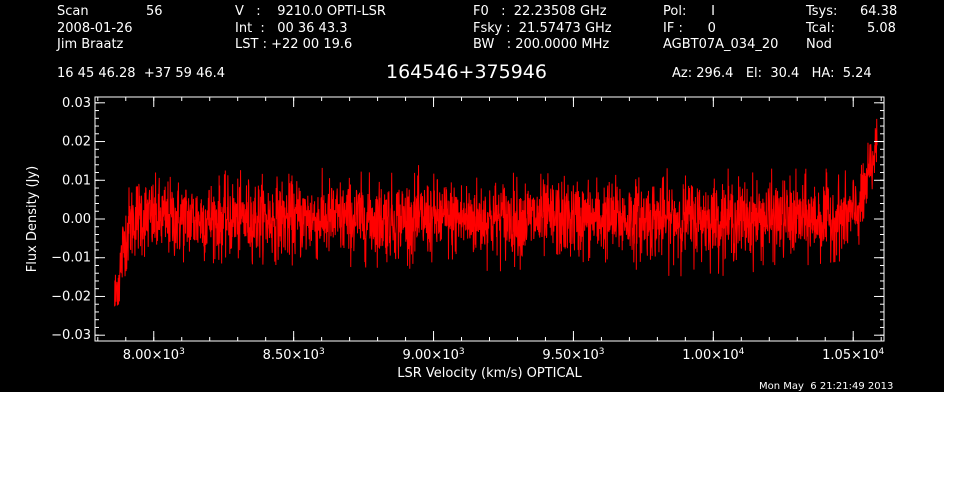 This screenshot has height=490, width=962. I want to click on scan-label: Scan, so click(73, 11).